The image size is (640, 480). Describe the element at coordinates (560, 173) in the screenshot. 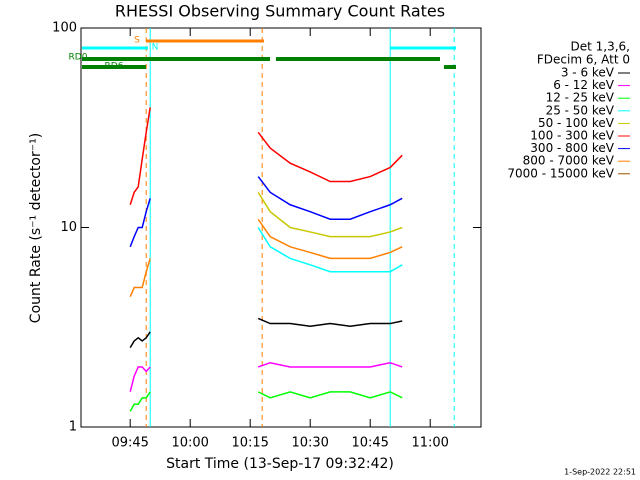

I see `legend-label: 7000 - 15000 keV` at that location.